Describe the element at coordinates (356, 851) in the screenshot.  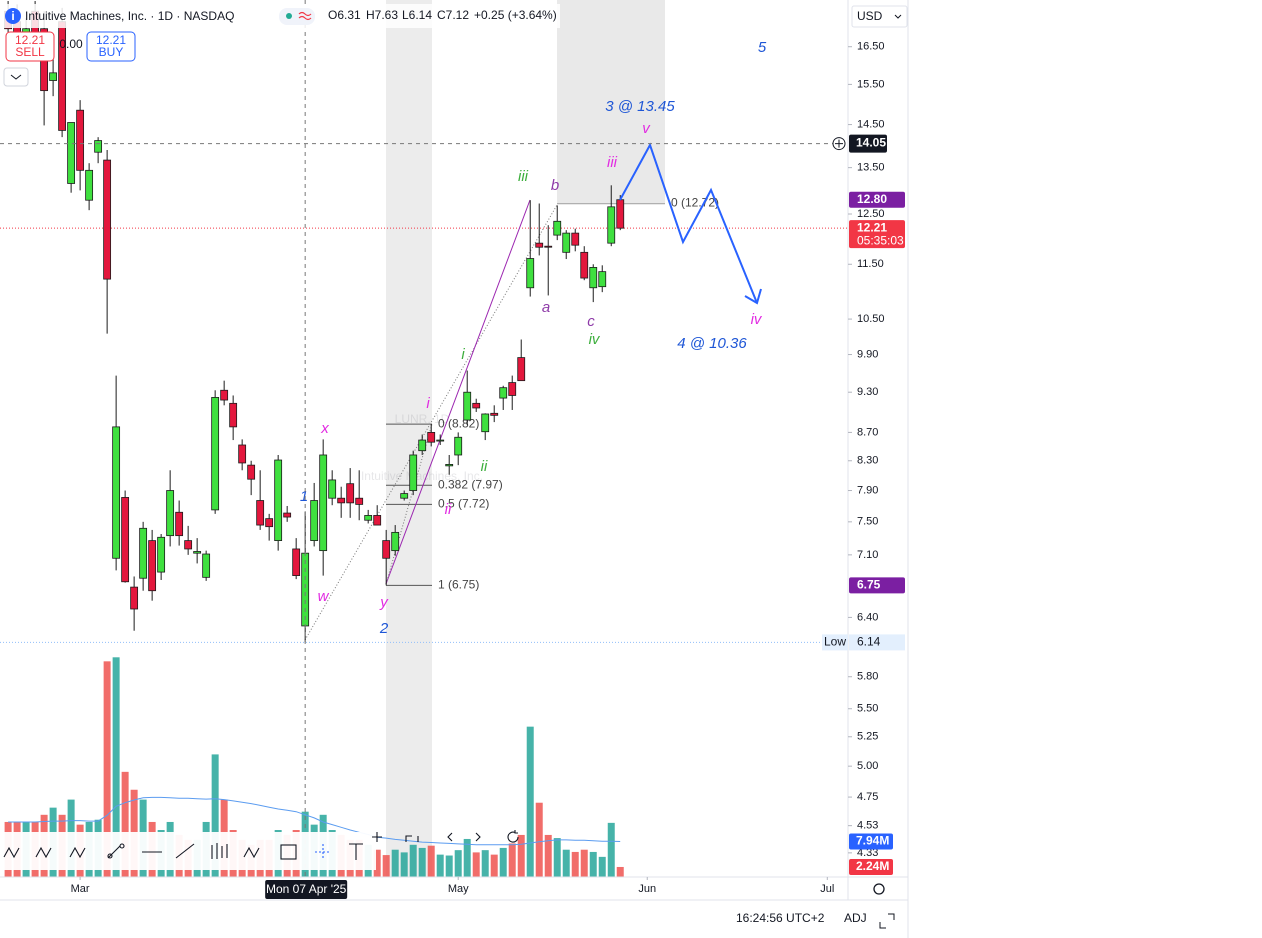
I see `text-tool` at that location.